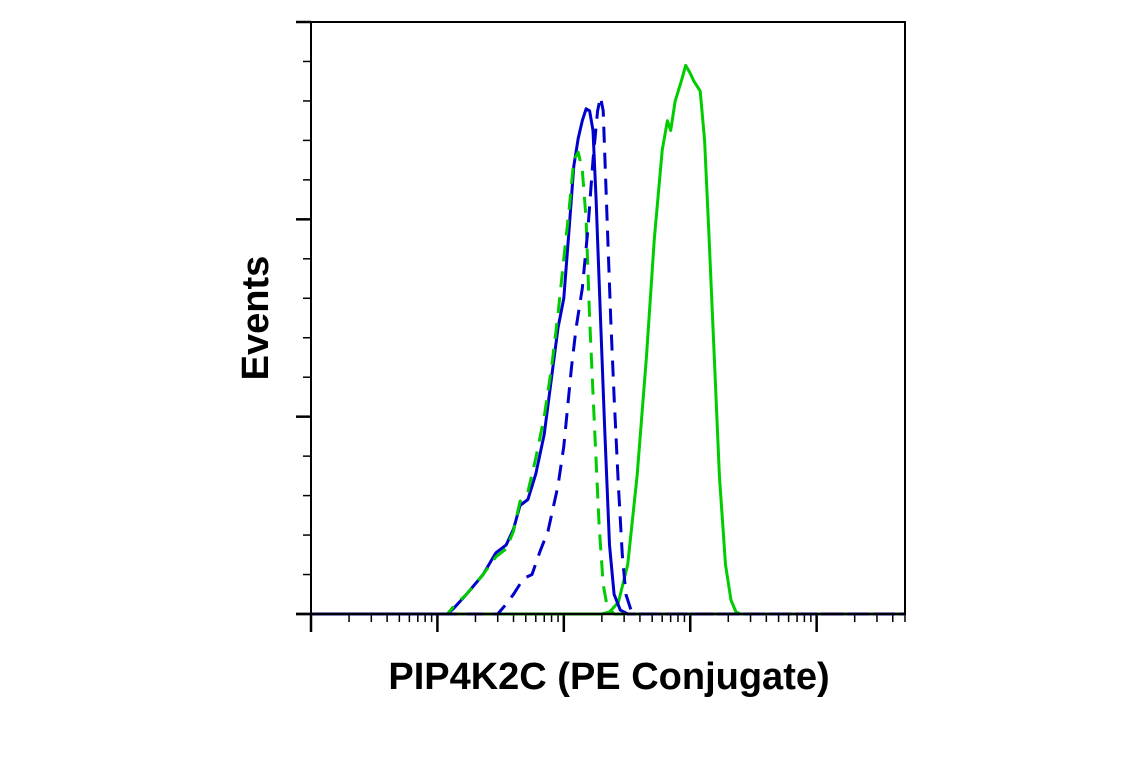 This screenshot has width=1141, height=768. What do you see at coordinates (607, 623) in the screenshot?
I see `x-axis-ticks` at bounding box center [607, 623].